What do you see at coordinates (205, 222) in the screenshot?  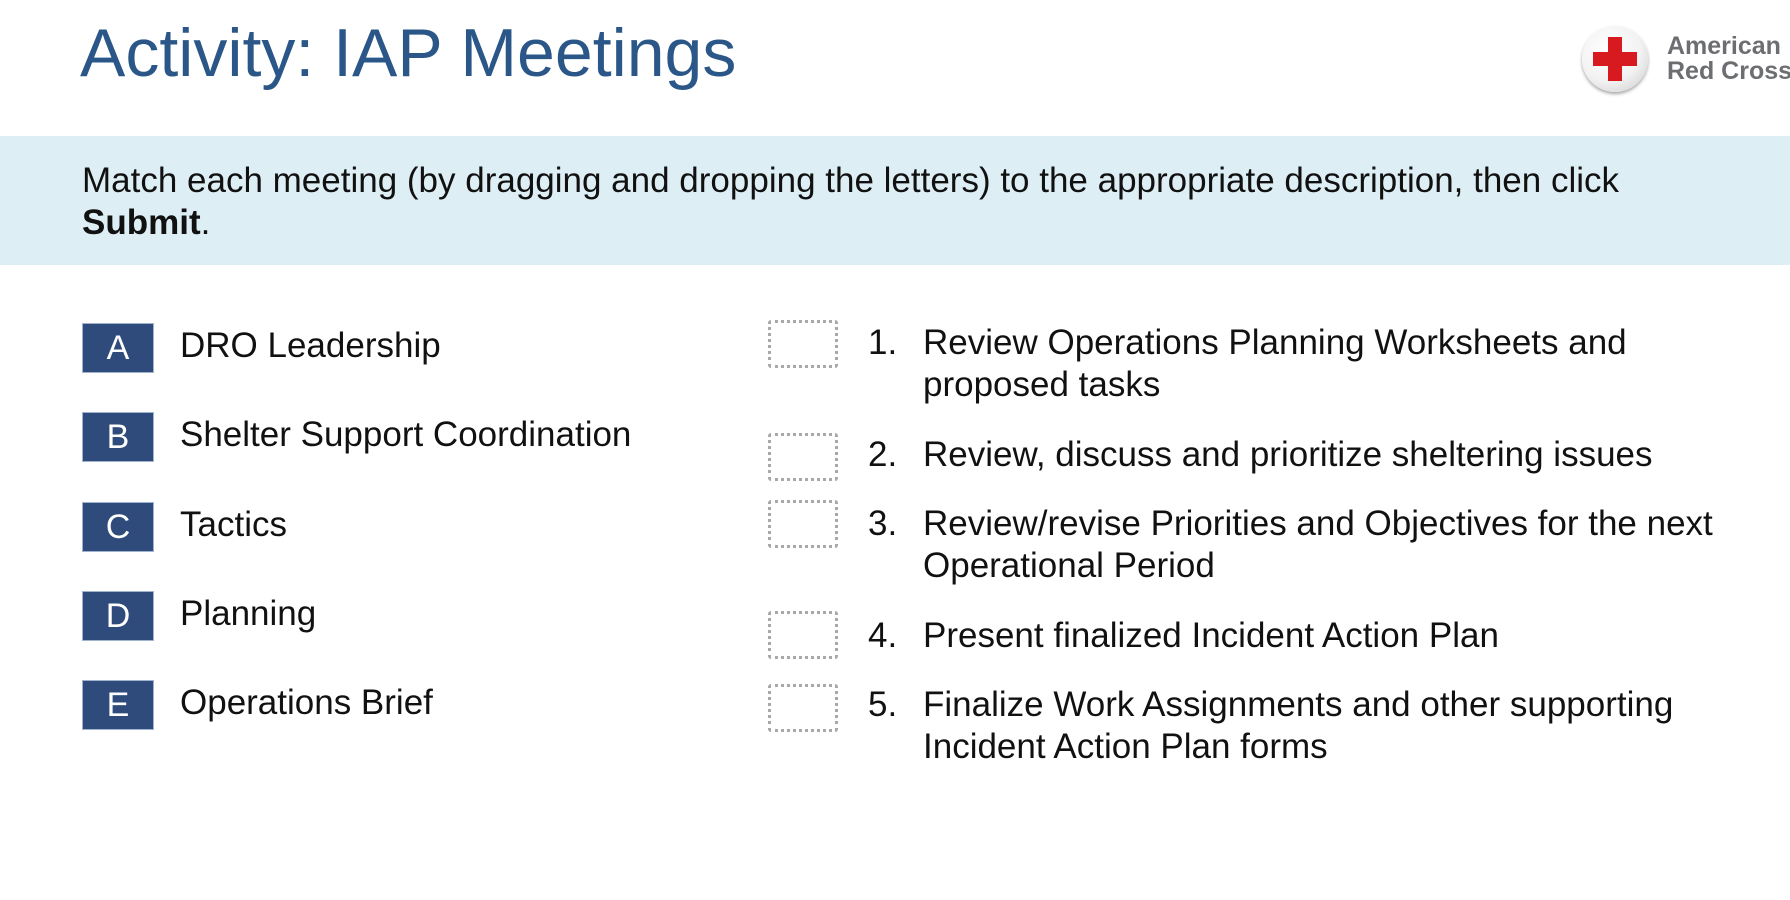 I see `instructions-end: .` at bounding box center [205, 222].